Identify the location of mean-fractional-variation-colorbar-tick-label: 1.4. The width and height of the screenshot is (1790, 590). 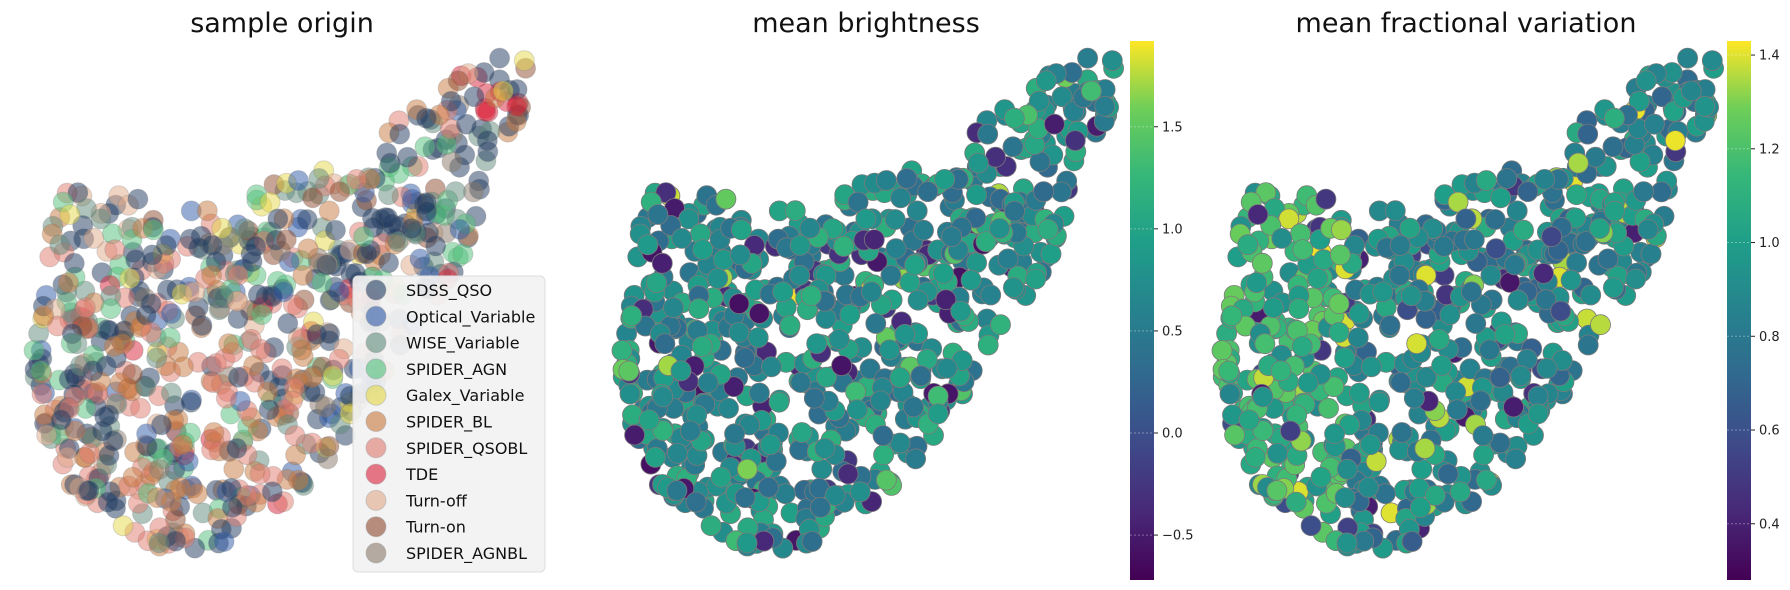
(1769, 56).